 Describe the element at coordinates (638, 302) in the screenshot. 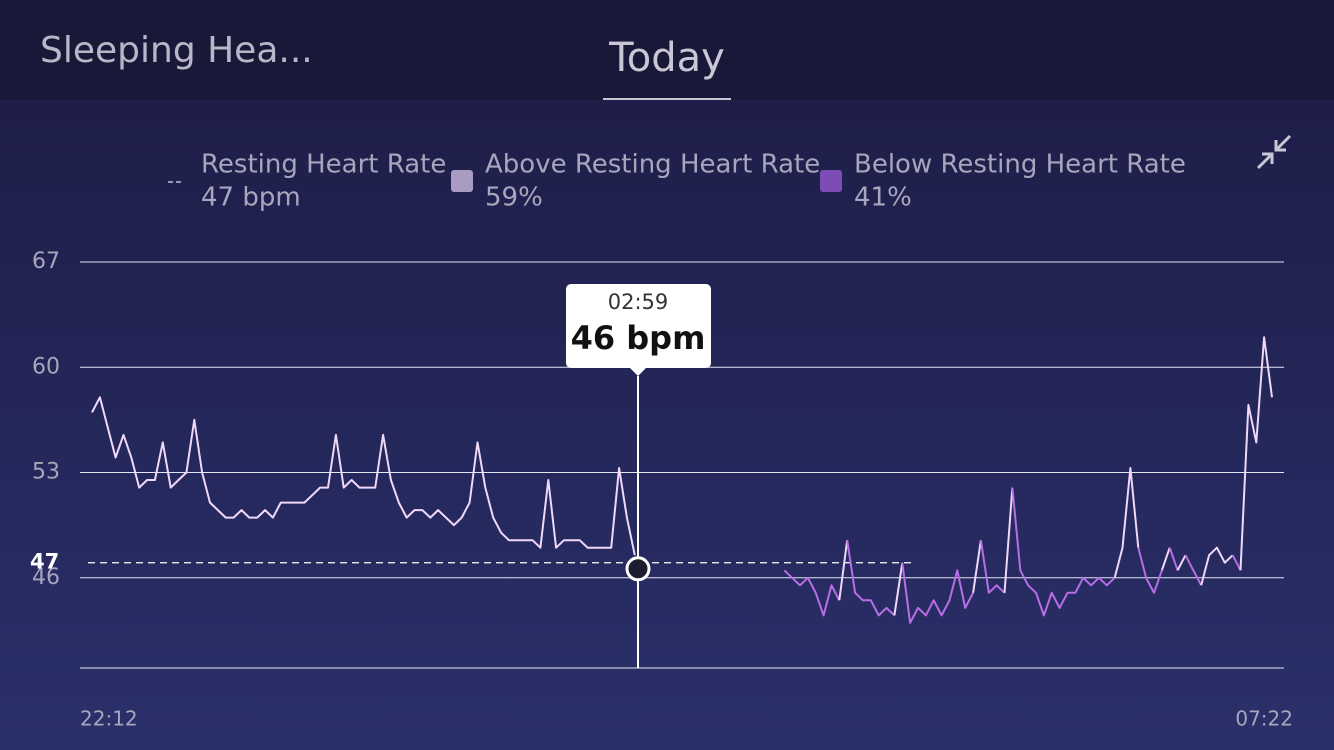

I see `tooltip-time: 02:59` at that location.